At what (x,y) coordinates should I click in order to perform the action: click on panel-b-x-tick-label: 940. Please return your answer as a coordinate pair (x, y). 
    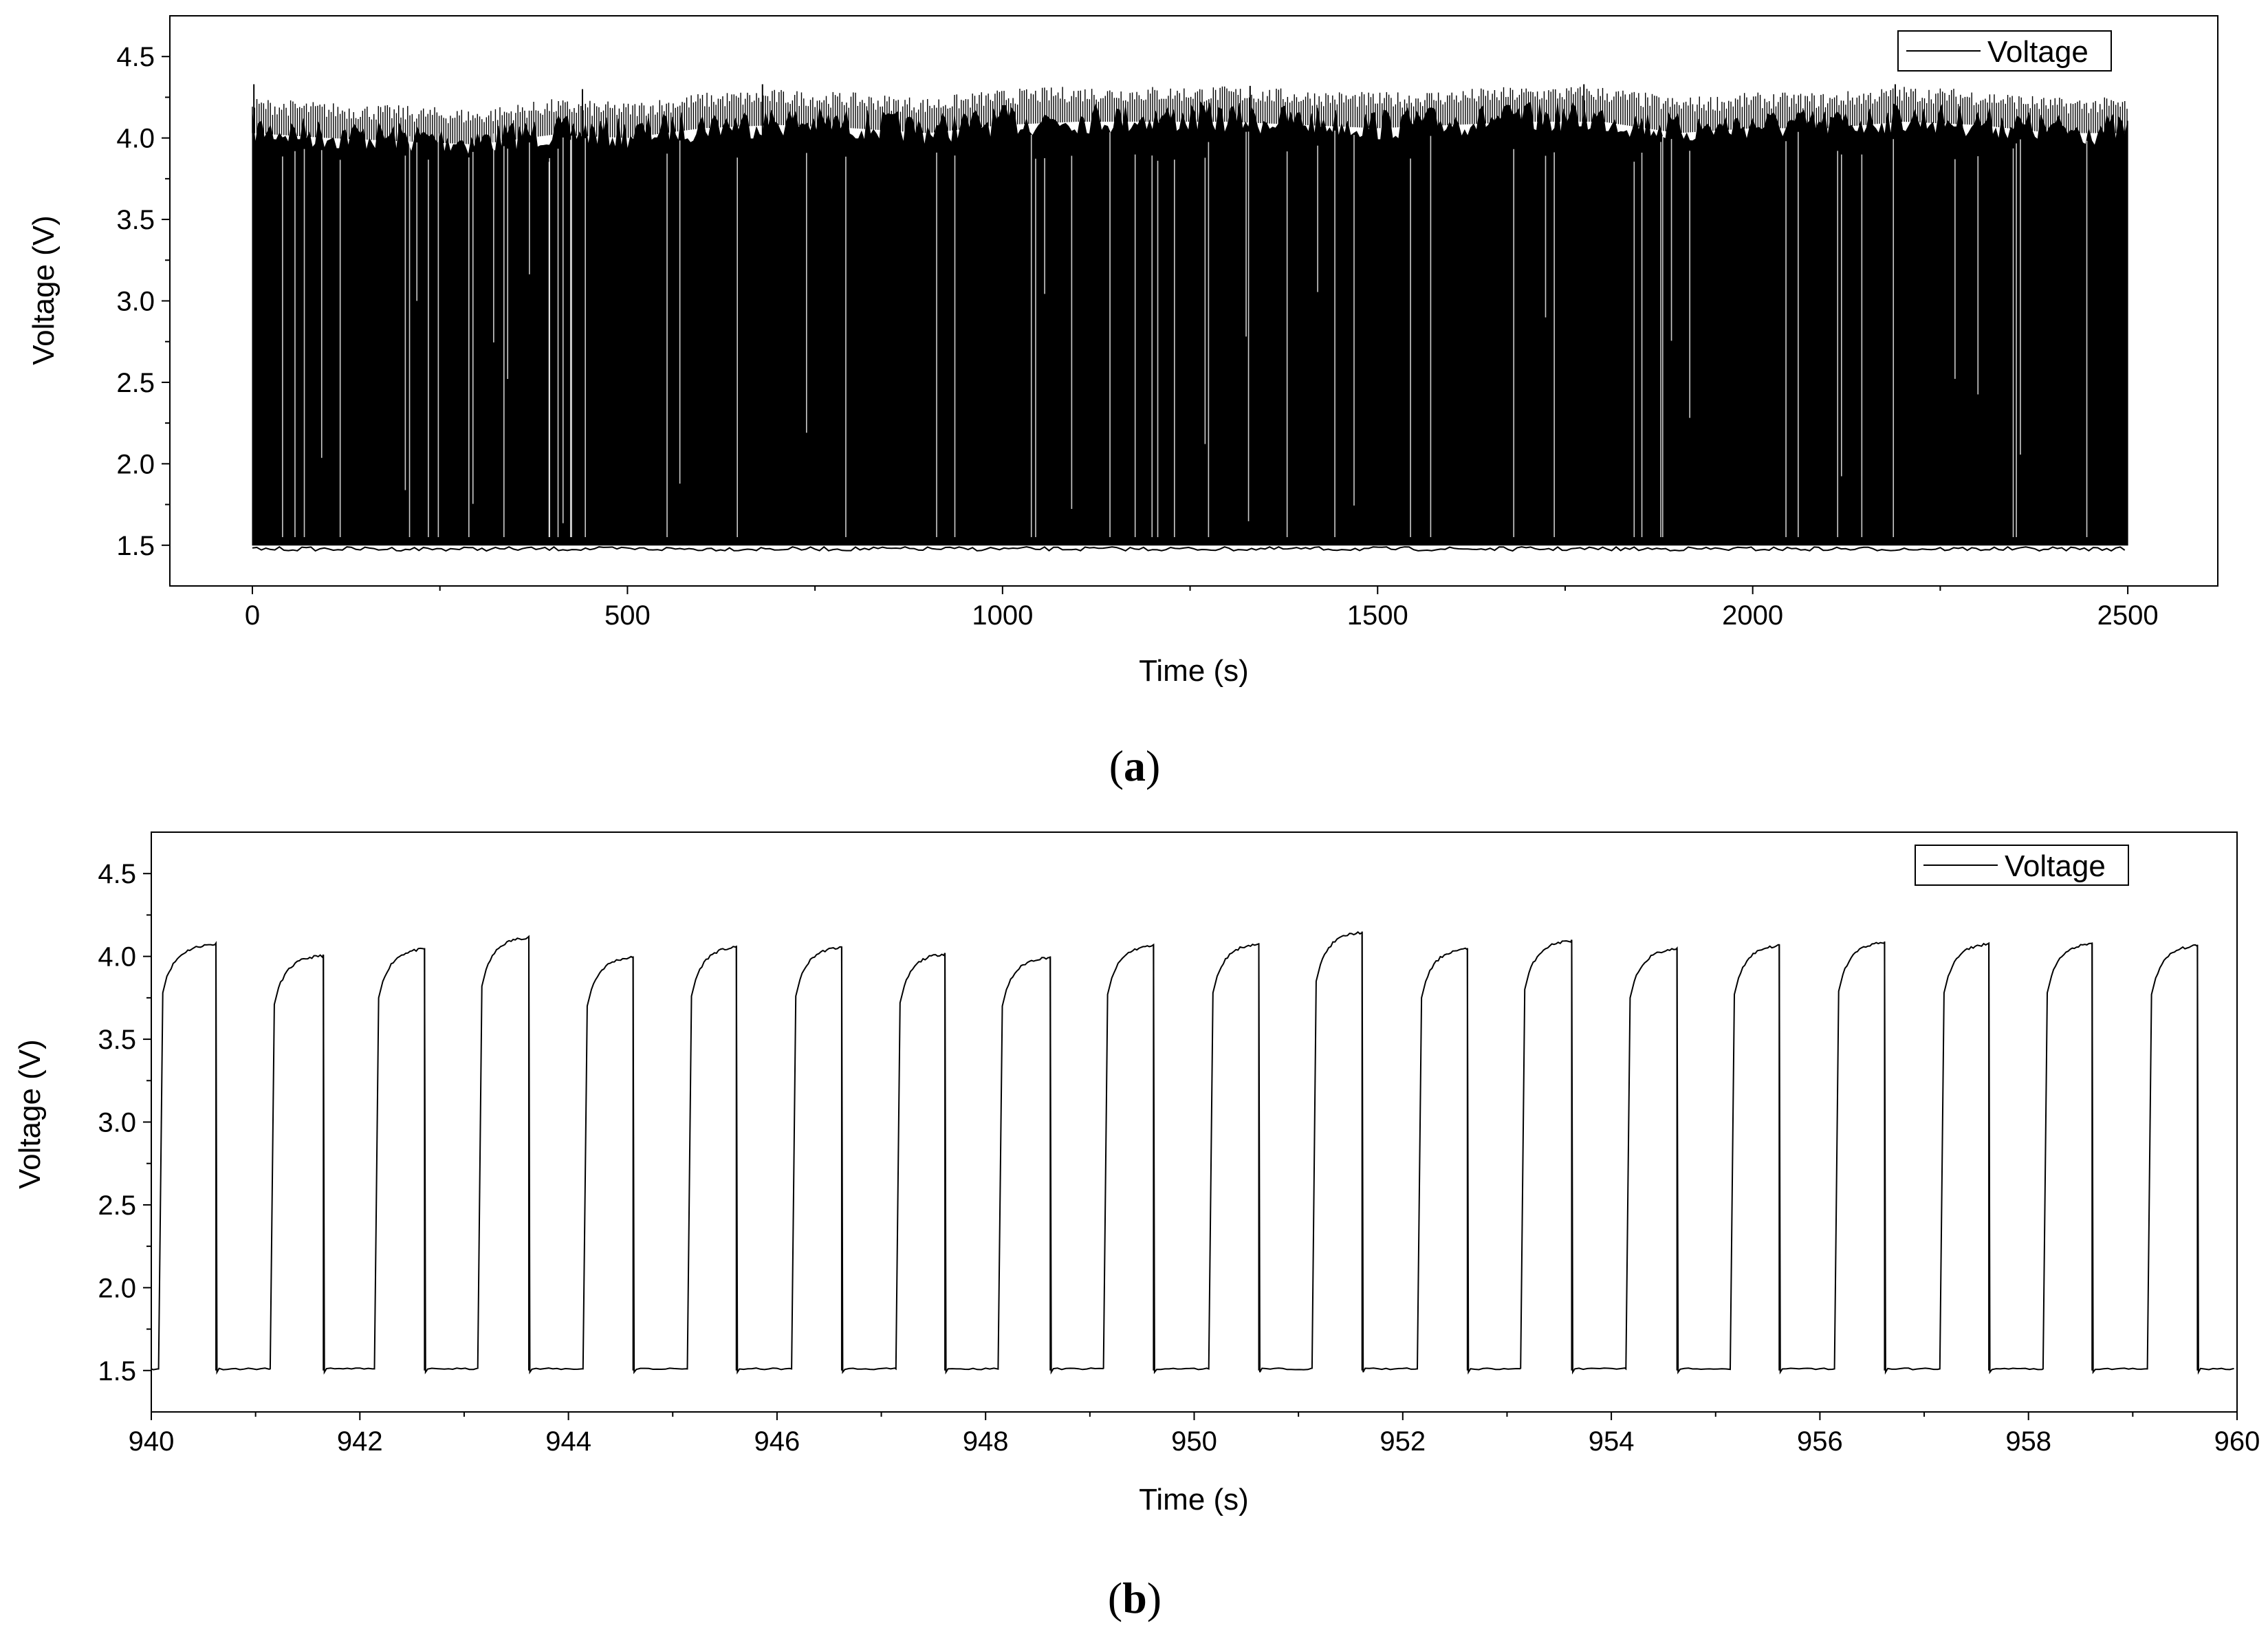
    Looking at the image, I should click on (152, 1442).